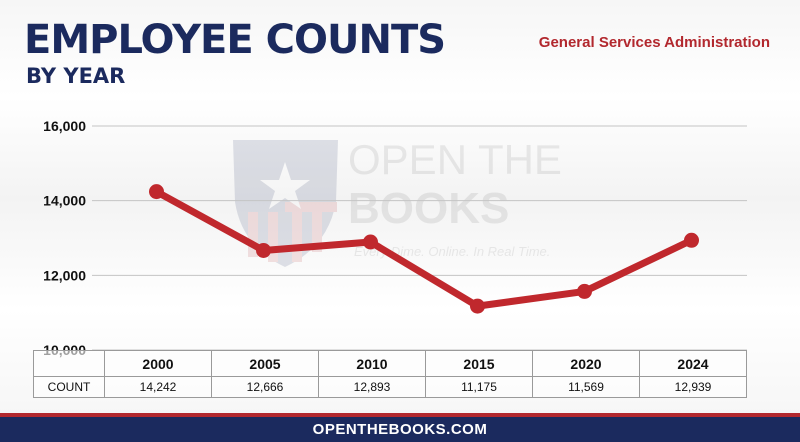  I want to click on count-cell: 11,569, so click(586, 387).